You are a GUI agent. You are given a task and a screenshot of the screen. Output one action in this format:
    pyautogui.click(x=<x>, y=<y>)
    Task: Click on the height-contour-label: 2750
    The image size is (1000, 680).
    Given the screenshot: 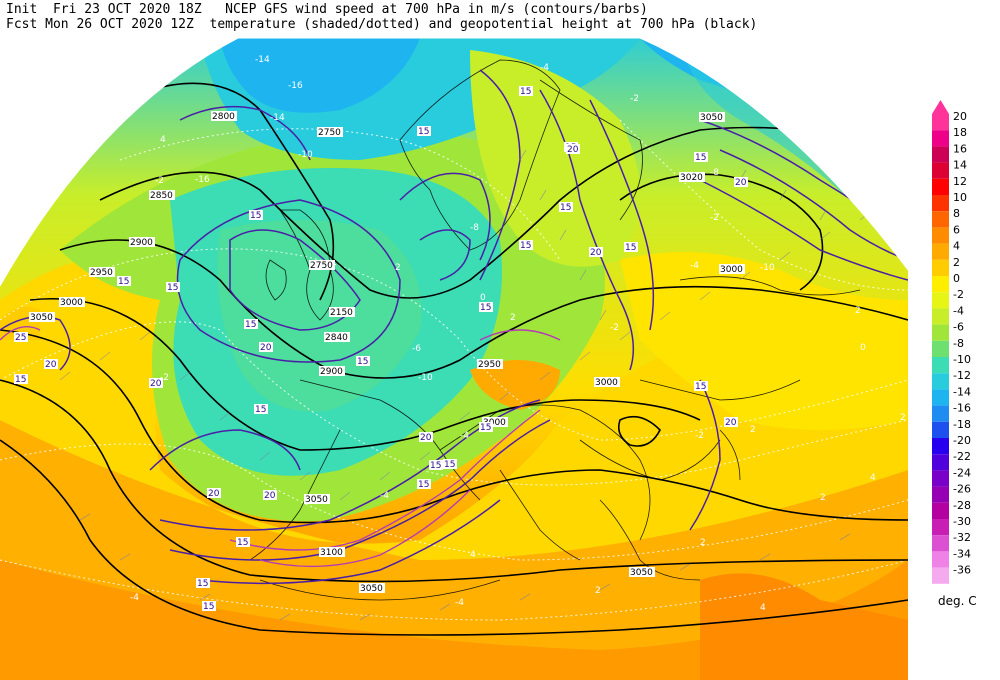 What is the action you would take?
    pyautogui.click(x=329, y=133)
    